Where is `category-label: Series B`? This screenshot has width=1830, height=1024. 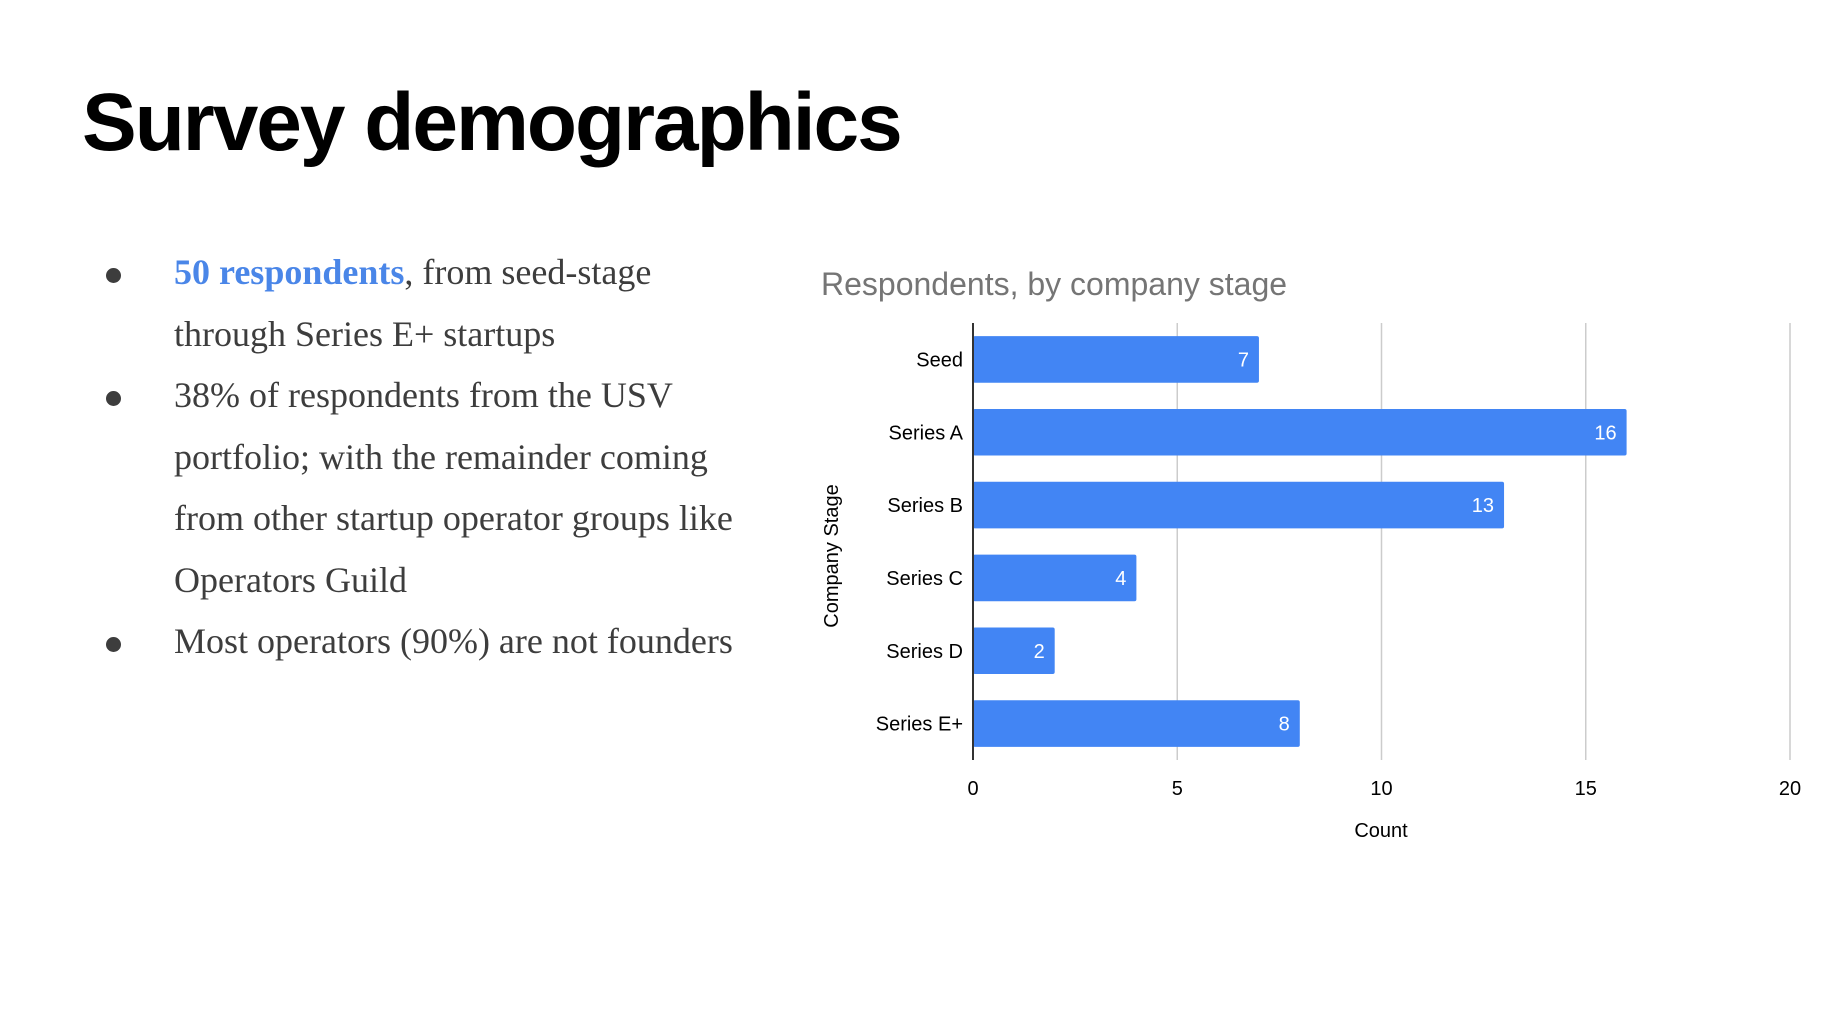
category-label: Series B is located at coordinates (925, 506).